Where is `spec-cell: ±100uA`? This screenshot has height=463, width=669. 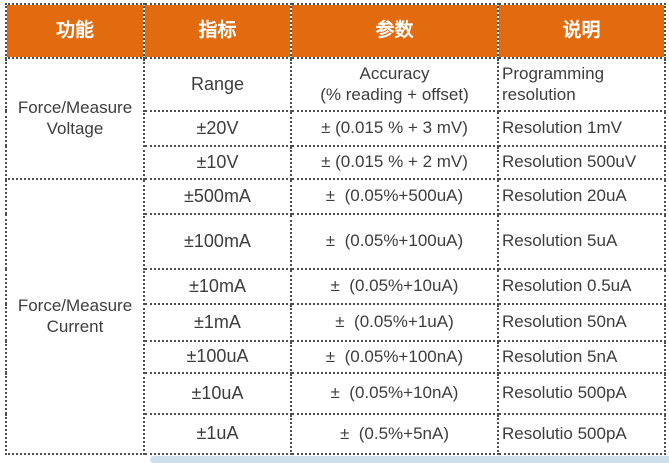
spec-cell: ±100uA is located at coordinates (217, 357).